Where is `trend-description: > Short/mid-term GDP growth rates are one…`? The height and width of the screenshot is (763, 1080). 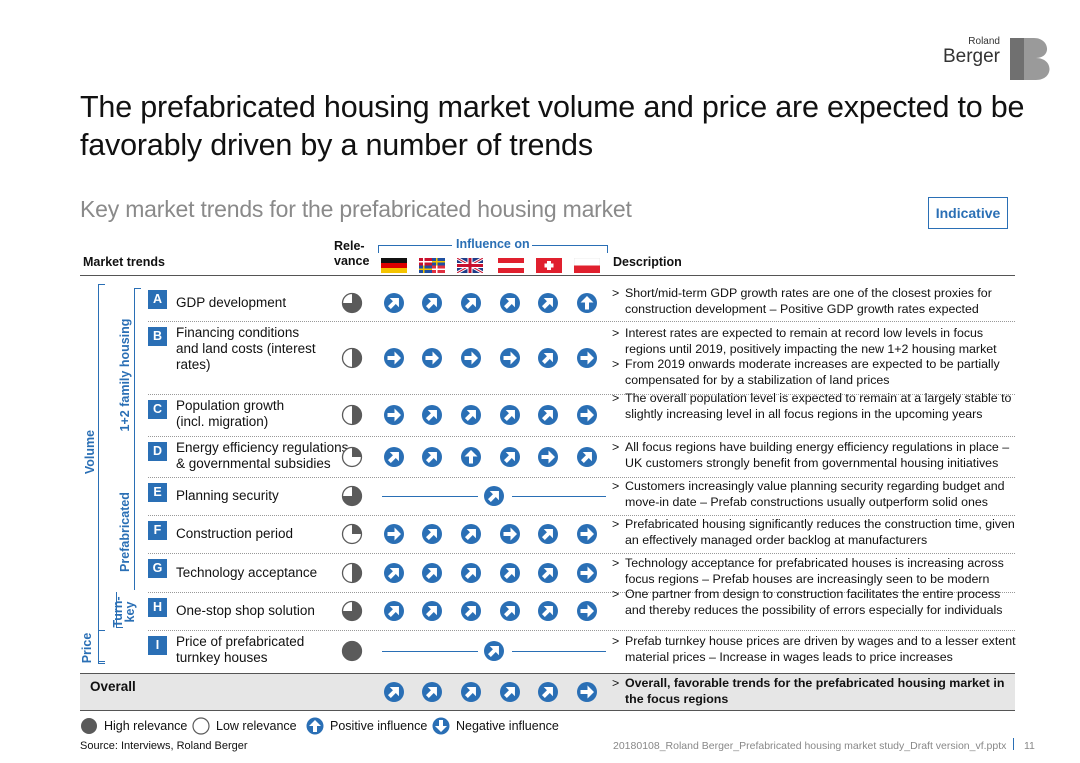
trend-description: > Short/mid-term GDP growth rates are one… is located at coordinates (814, 301).